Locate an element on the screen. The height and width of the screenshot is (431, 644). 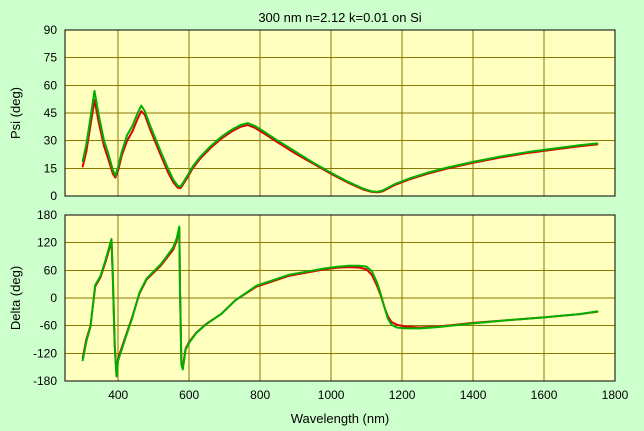
x-tick-label: 400 is located at coordinates (118, 395).